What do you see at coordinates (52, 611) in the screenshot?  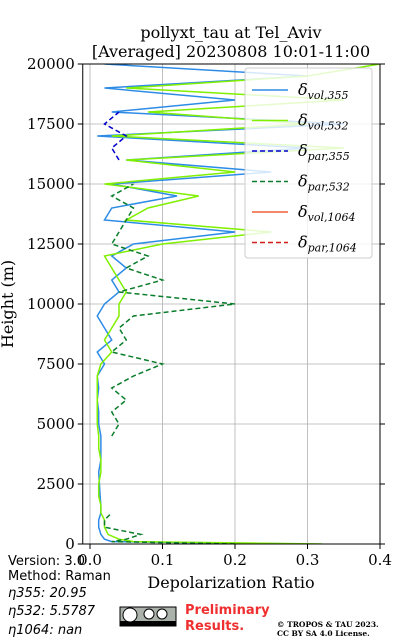 I see `info-eta: η532: 5.5787` at bounding box center [52, 611].